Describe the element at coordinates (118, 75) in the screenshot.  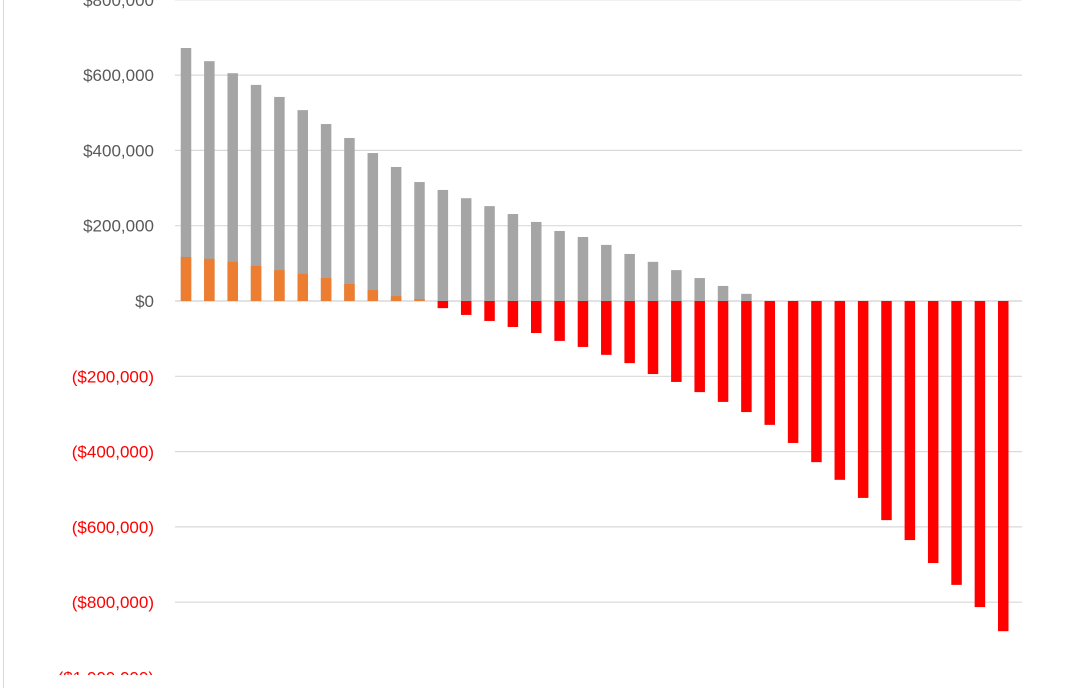
I see `y-tick-label: $600,000` at that location.